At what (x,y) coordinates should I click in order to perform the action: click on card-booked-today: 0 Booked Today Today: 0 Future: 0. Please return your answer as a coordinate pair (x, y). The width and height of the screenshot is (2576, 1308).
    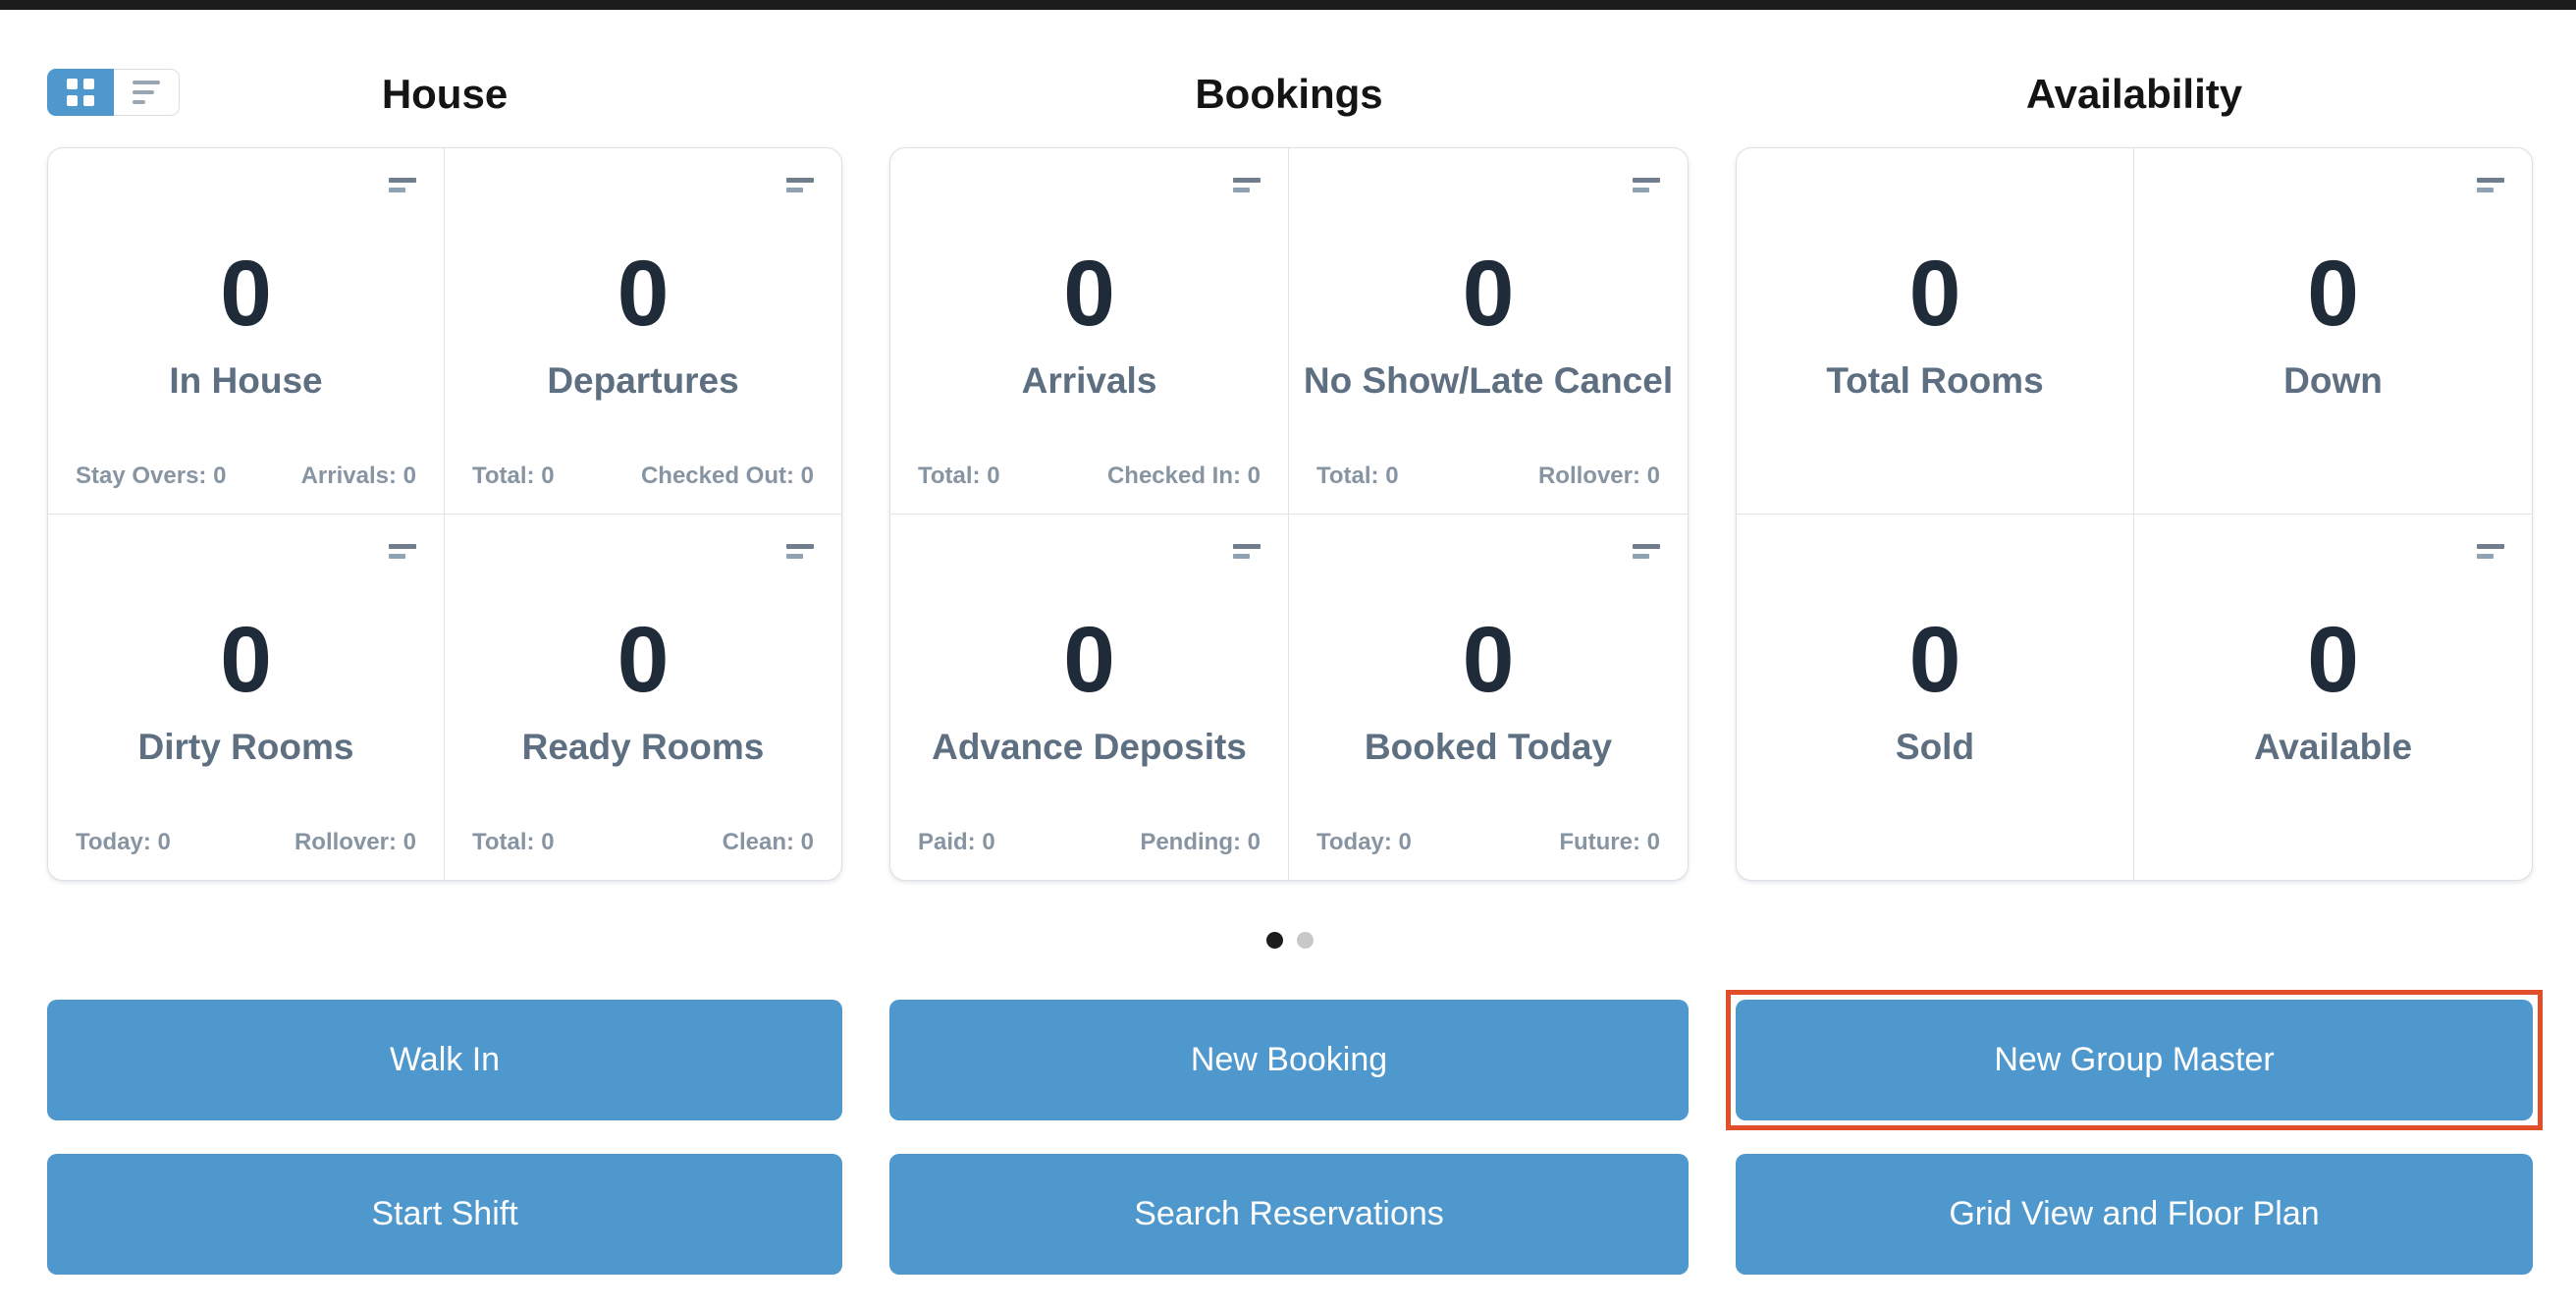
    Looking at the image, I should click on (1488, 698).